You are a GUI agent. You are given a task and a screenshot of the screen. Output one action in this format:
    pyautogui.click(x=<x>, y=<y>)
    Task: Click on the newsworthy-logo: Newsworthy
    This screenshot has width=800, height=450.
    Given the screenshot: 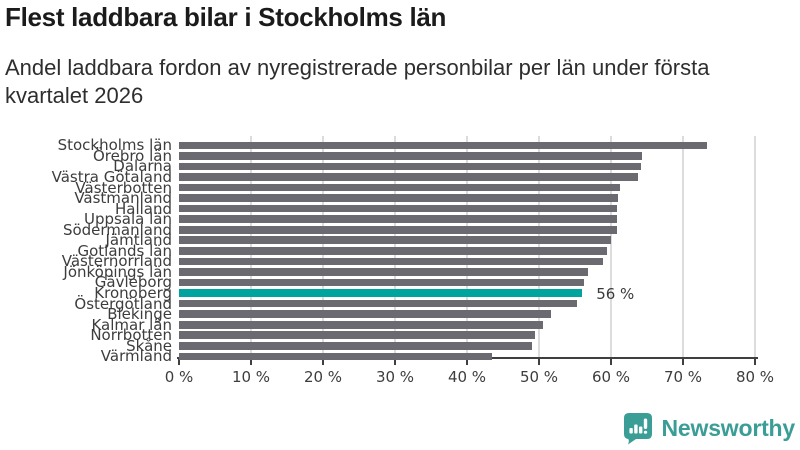 What is the action you would take?
    pyautogui.click(x=708, y=428)
    